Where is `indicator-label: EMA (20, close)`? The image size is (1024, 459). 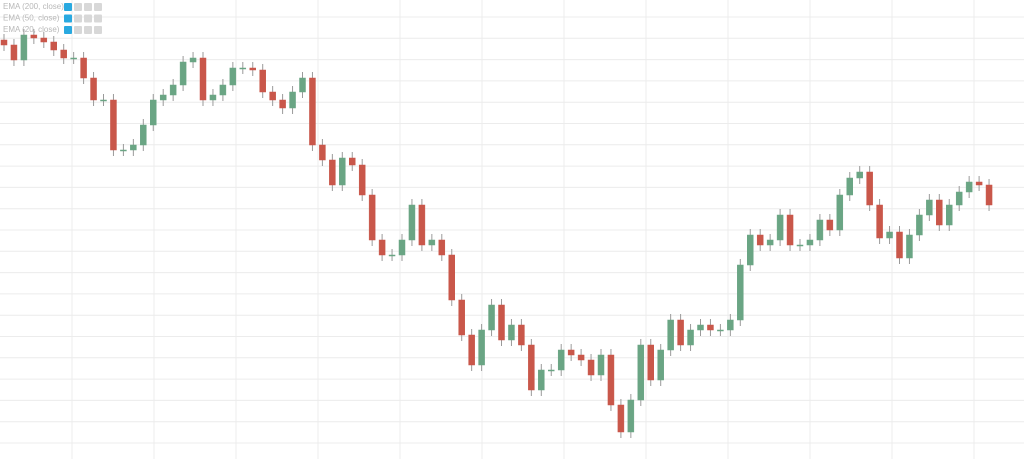 indicator-label: EMA (20, close) is located at coordinates (31, 29).